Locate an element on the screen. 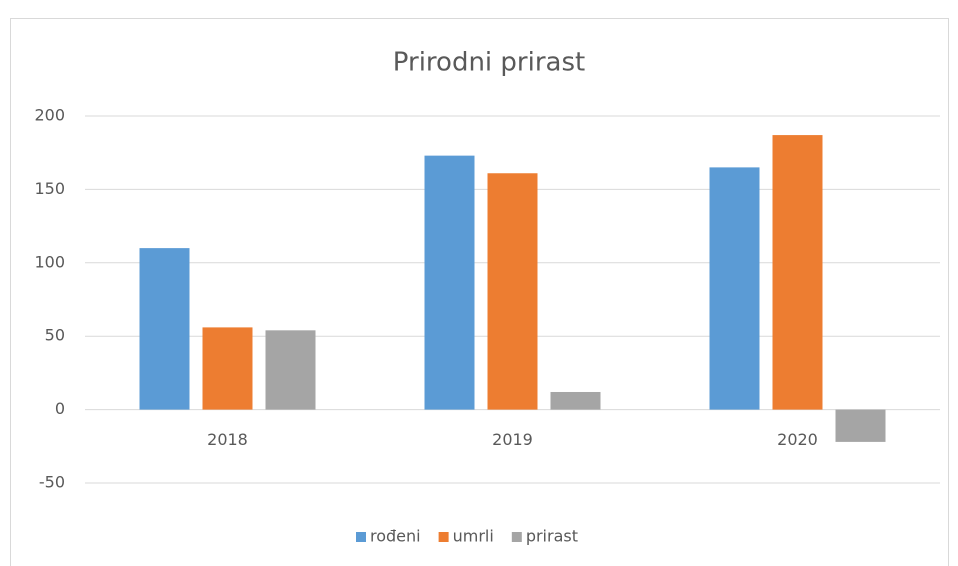 The image size is (958, 566). y-tick-label: 150 is located at coordinates (49, 188).